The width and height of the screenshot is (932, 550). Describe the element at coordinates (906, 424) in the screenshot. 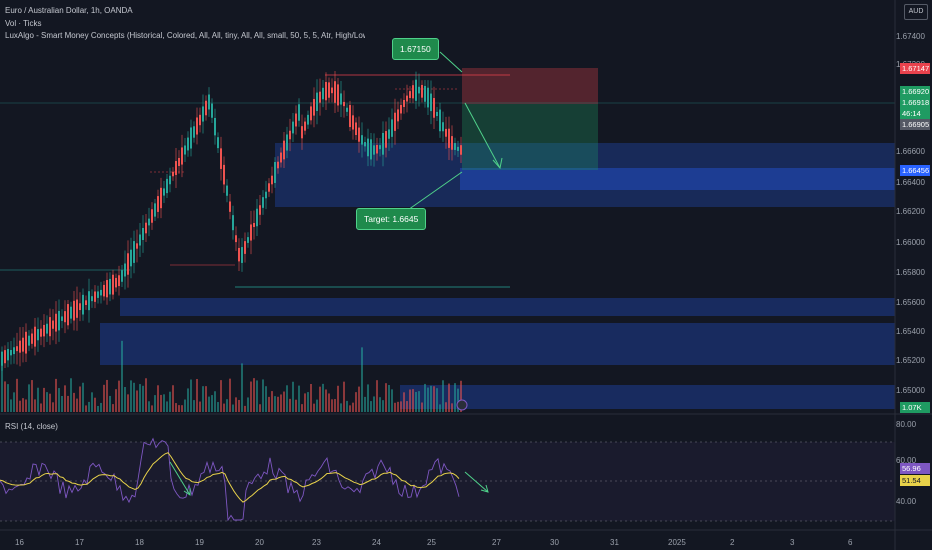

I see `rsi-axis-label: 80.00` at that location.